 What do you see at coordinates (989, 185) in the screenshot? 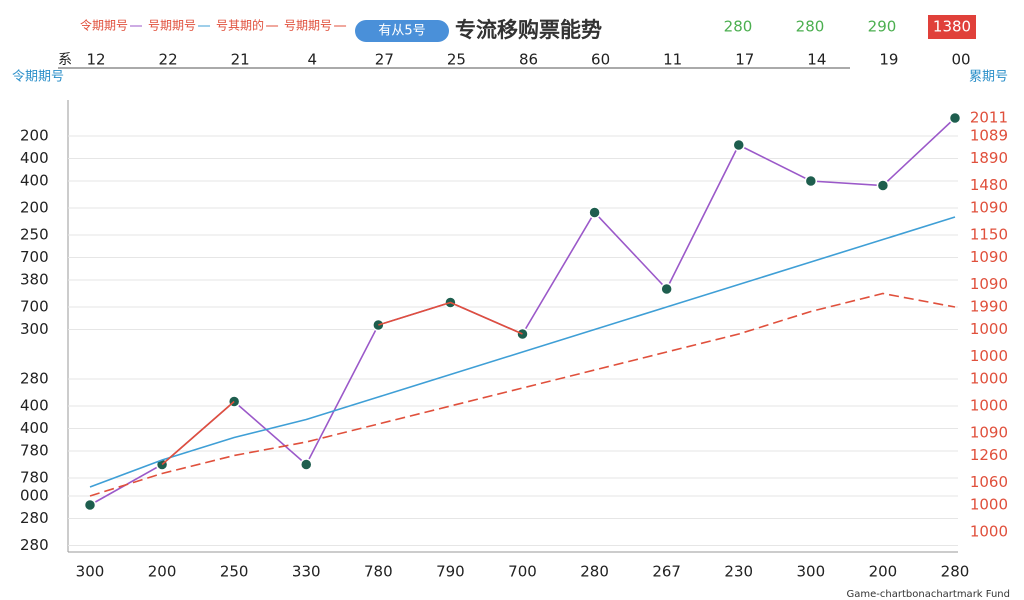
I see `y2-tick-label: 1480` at bounding box center [989, 185].